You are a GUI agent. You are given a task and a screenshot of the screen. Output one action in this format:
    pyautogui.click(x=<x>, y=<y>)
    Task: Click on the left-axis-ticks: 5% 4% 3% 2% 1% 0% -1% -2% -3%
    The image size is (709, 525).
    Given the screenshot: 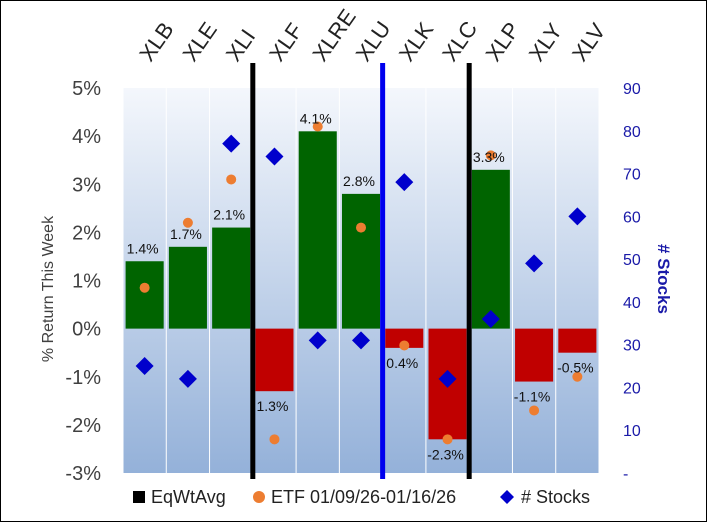 What is the action you would take?
    pyautogui.click(x=83, y=281)
    